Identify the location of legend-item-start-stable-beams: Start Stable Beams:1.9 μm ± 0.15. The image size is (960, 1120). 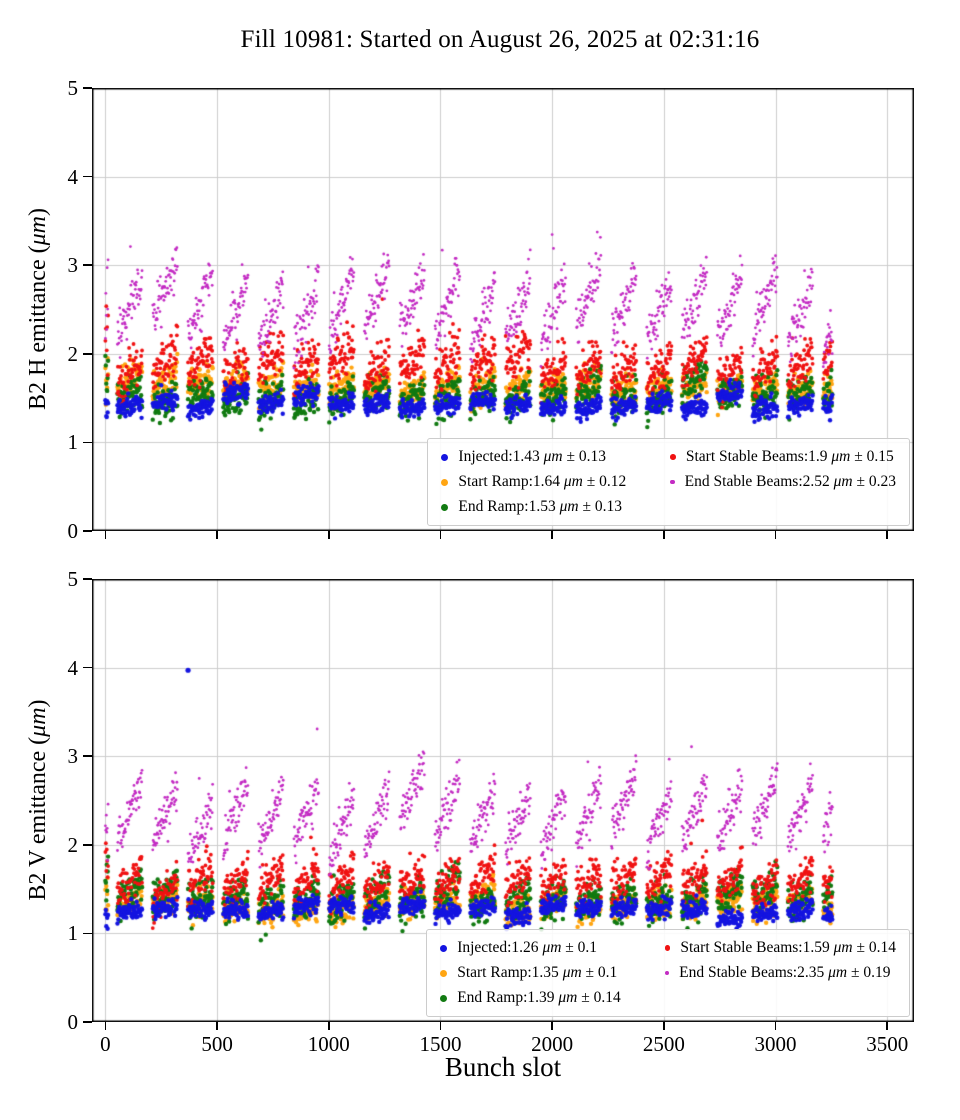
(783, 457).